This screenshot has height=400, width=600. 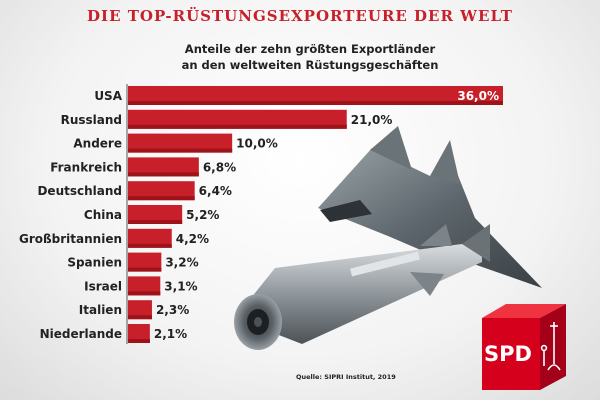 What do you see at coordinates (70, 239) in the screenshot?
I see `category-label-6: Großbritannien` at bounding box center [70, 239].